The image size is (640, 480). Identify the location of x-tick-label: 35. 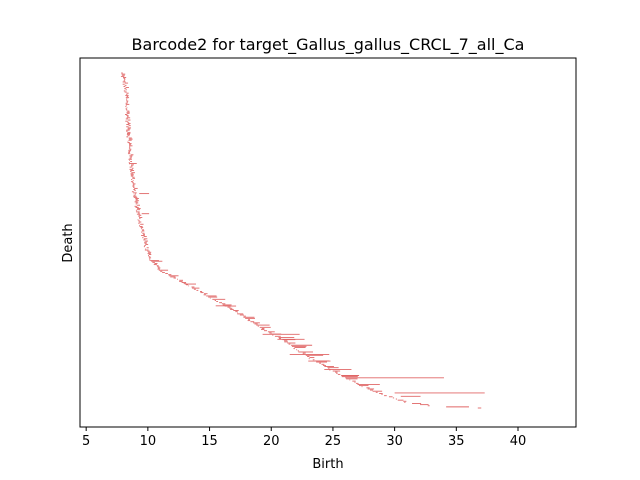
(456, 441).